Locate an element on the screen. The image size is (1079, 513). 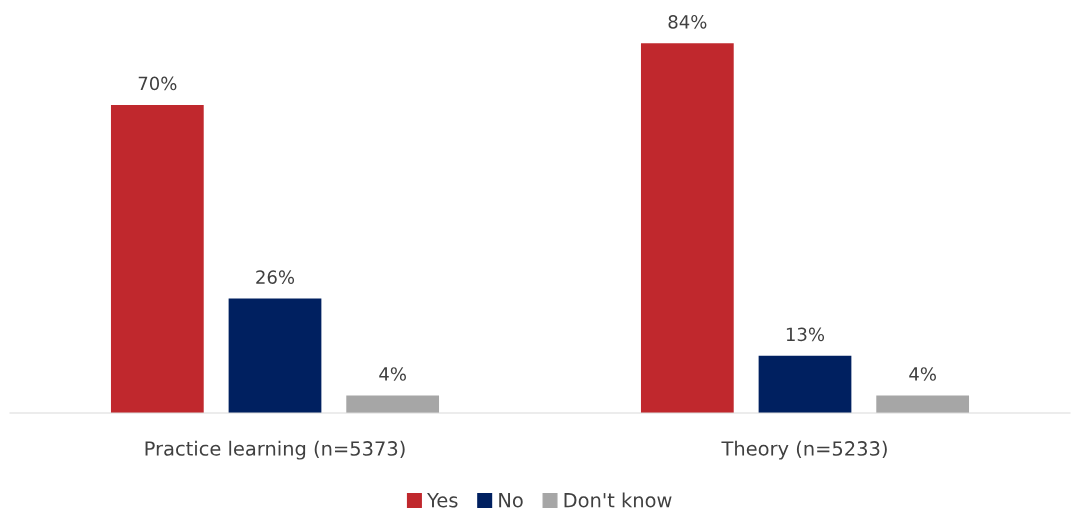
data-label: 26% is located at coordinates (275, 277).